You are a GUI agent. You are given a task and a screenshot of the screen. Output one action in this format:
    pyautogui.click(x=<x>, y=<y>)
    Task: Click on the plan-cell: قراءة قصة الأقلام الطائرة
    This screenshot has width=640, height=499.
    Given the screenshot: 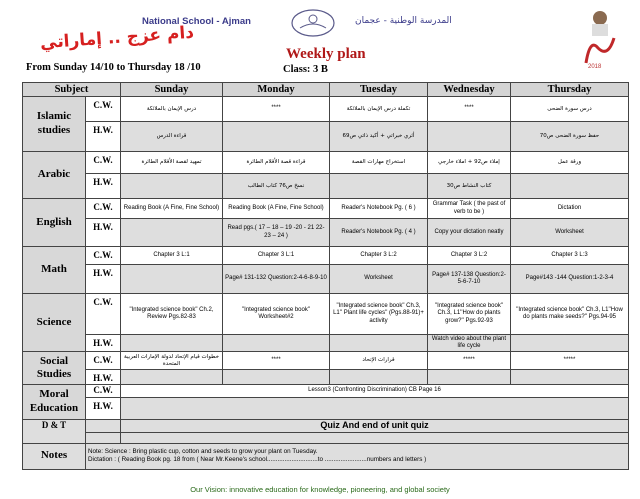 What is the action you would take?
    pyautogui.click(x=276, y=163)
    